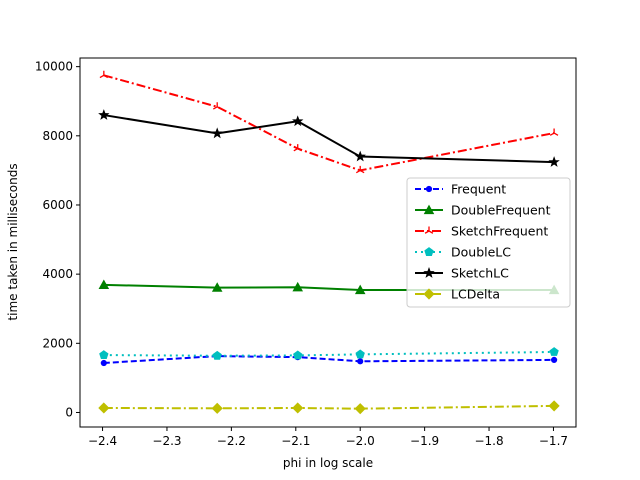 The image size is (640, 480). Describe the element at coordinates (328, 463) in the screenshot. I see `x-axis-label: phi in log scale` at that location.